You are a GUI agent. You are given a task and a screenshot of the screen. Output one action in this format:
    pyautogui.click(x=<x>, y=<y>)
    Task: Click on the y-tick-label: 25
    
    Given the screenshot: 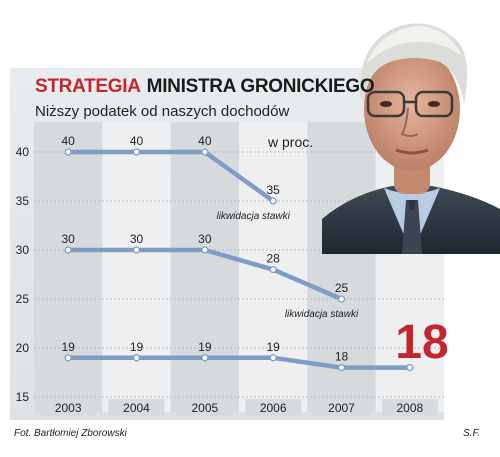 What is the action you would take?
    pyautogui.click(x=23, y=299)
    